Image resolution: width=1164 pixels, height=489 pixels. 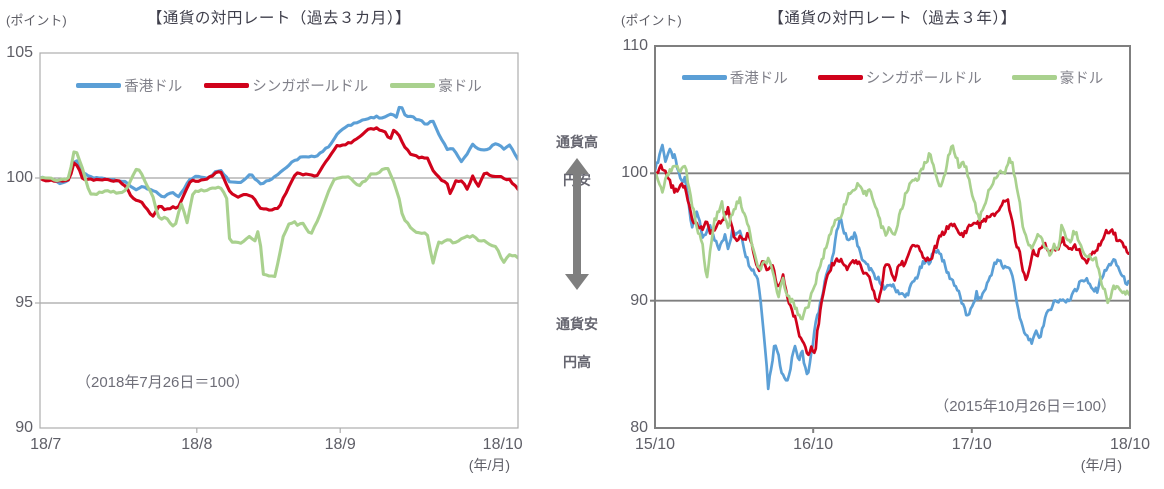 What do you see at coordinates (635, 45) in the screenshot?
I see `y-tick-label: 110` at bounding box center [635, 45].